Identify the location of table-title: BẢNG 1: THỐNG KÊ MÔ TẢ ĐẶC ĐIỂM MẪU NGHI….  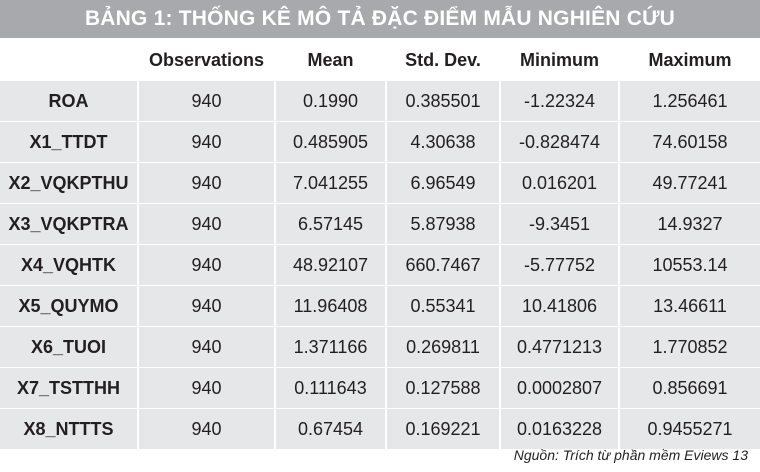
(380, 19).